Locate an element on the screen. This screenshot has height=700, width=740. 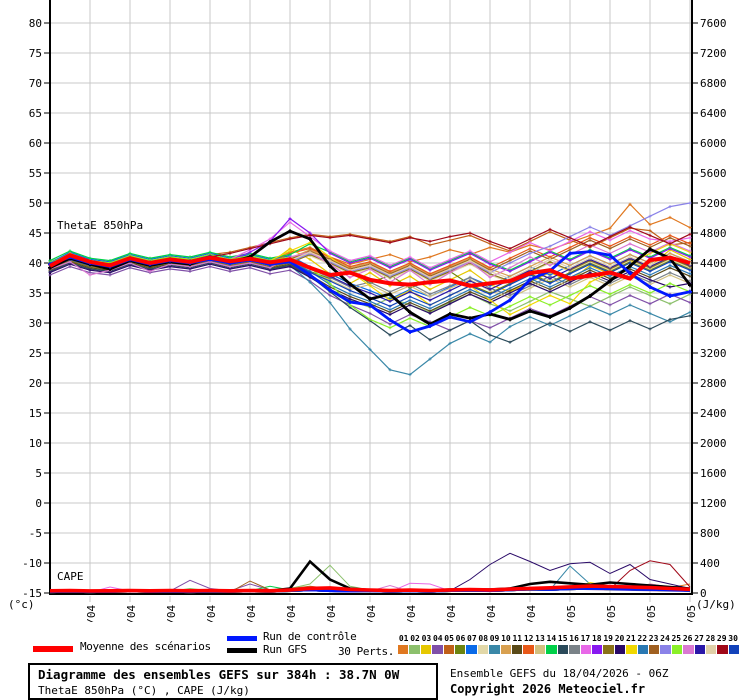
x-axis-tick-label: 21/04 is located at coordinates (171, 613).